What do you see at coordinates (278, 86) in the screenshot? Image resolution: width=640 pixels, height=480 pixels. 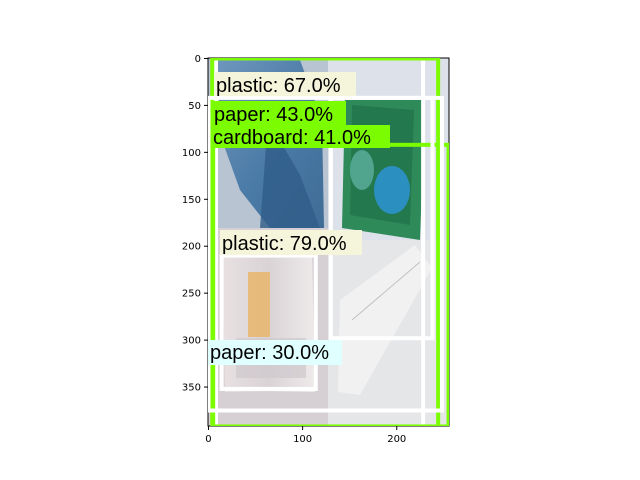 I see `label-plastic-67: plastic: 67.0%` at bounding box center [278, 86].